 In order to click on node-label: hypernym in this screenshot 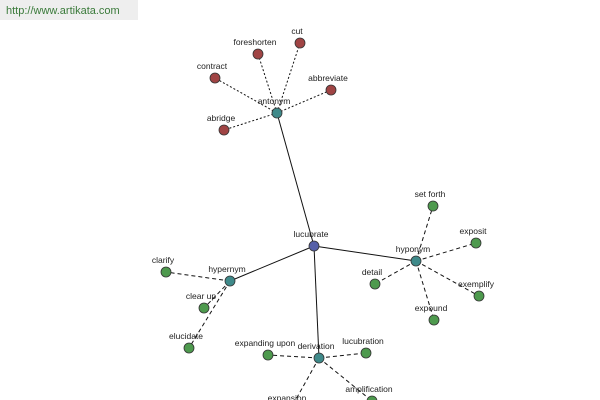, I will do `click(226, 269)`.